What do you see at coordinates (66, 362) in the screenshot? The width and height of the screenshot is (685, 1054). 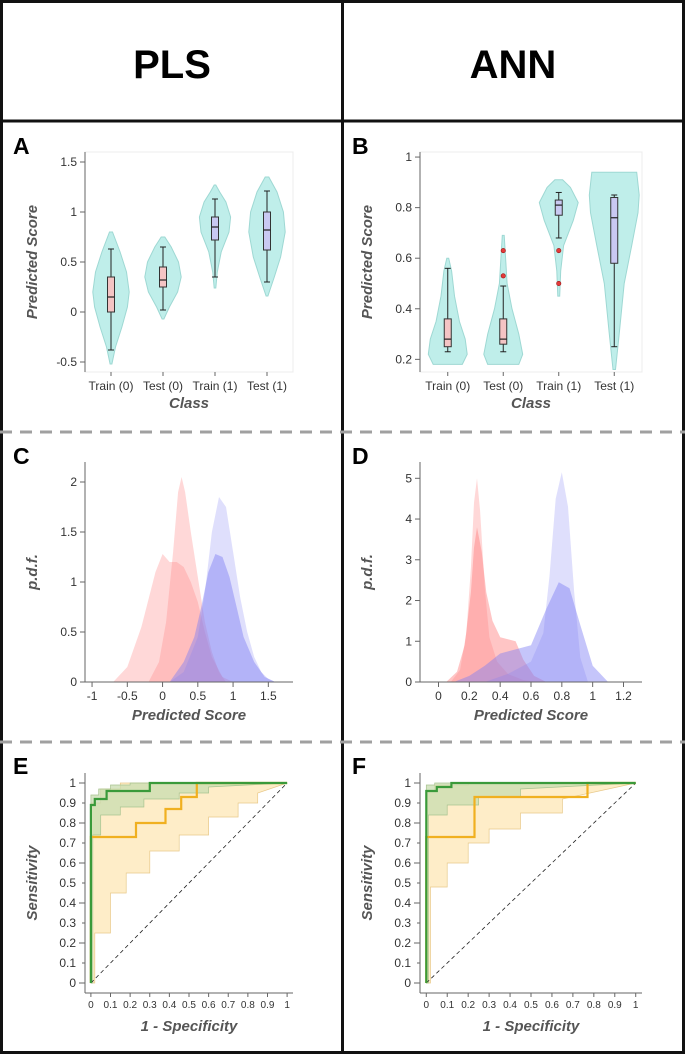 I see `y-tick-label: -0.5` at bounding box center [66, 362].